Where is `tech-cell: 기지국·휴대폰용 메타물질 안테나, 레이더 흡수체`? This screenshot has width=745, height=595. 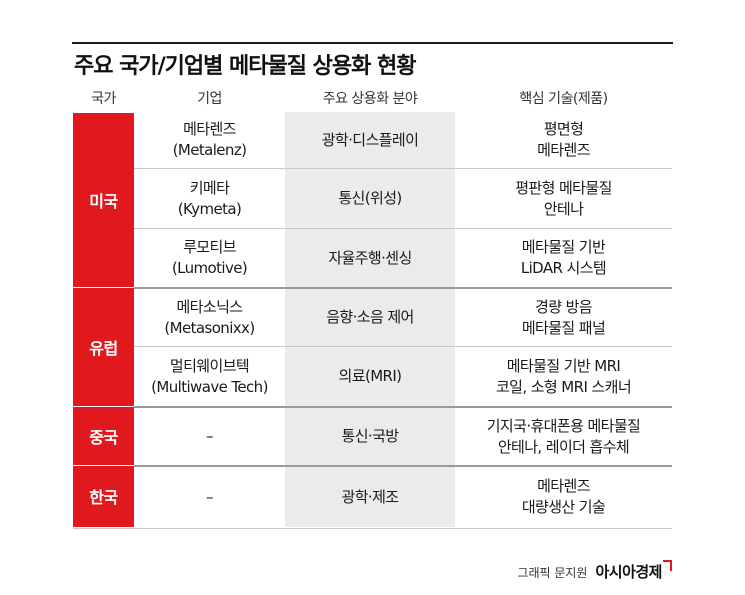
tech-cell: 기지국·휴대폰용 메타물질 안테나, 레이더 흡수체 is located at coordinates (563, 435).